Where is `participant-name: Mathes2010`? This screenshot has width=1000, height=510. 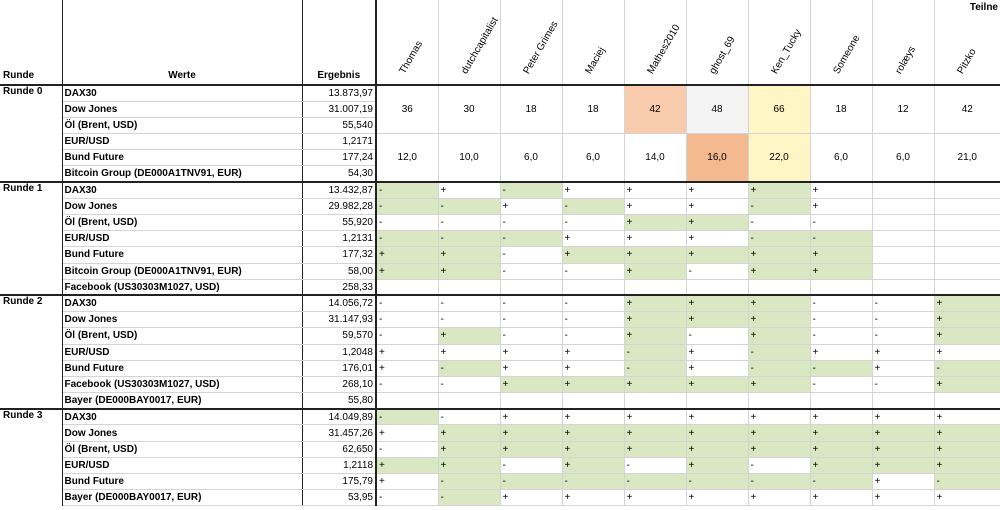 participant-name: Mathes2010 is located at coordinates (663, 49).